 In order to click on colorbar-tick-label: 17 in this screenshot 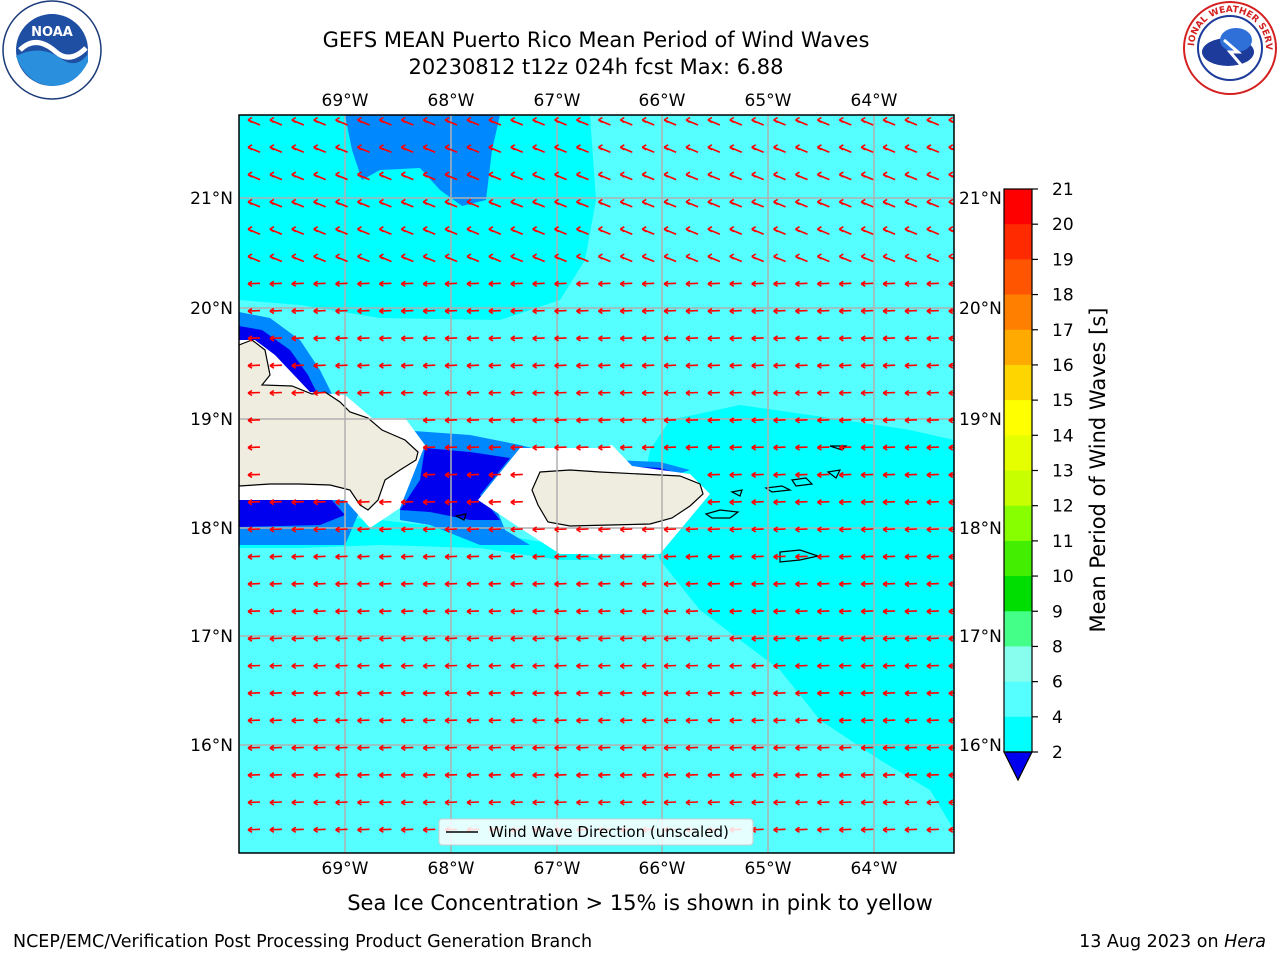, I will do `click(1063, 331)`.